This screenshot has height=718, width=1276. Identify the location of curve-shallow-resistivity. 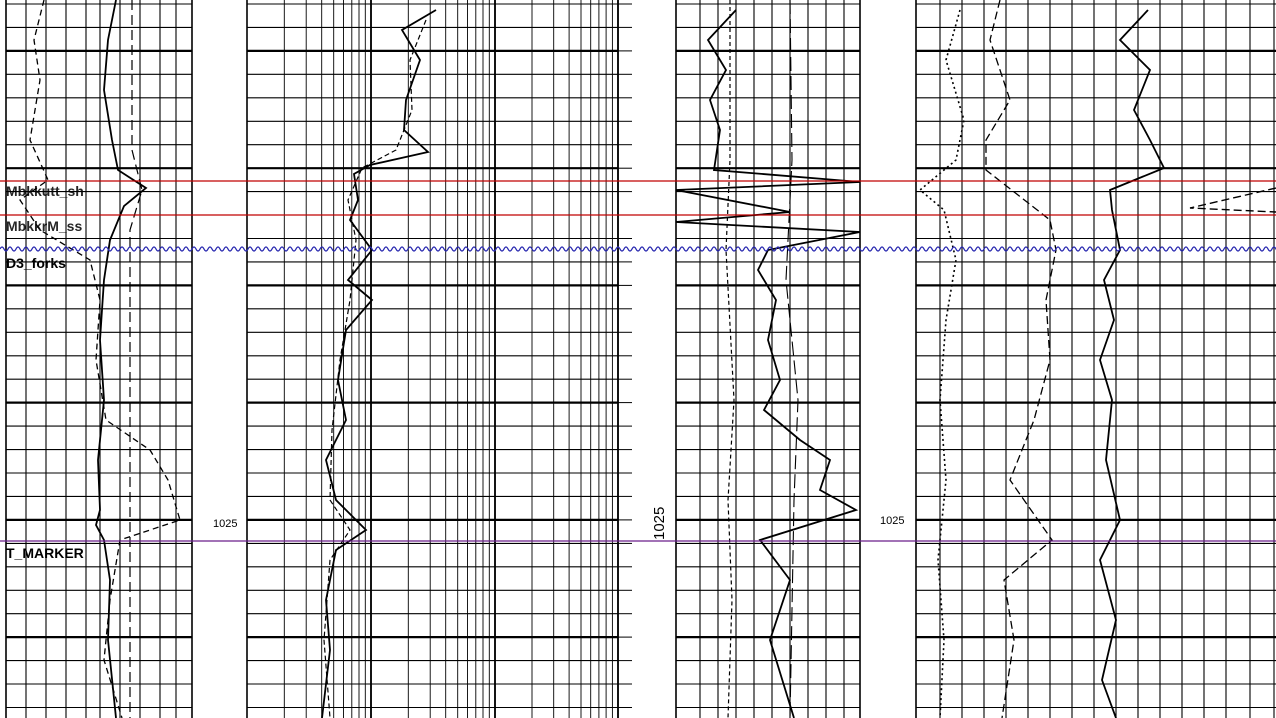
(375, 368).